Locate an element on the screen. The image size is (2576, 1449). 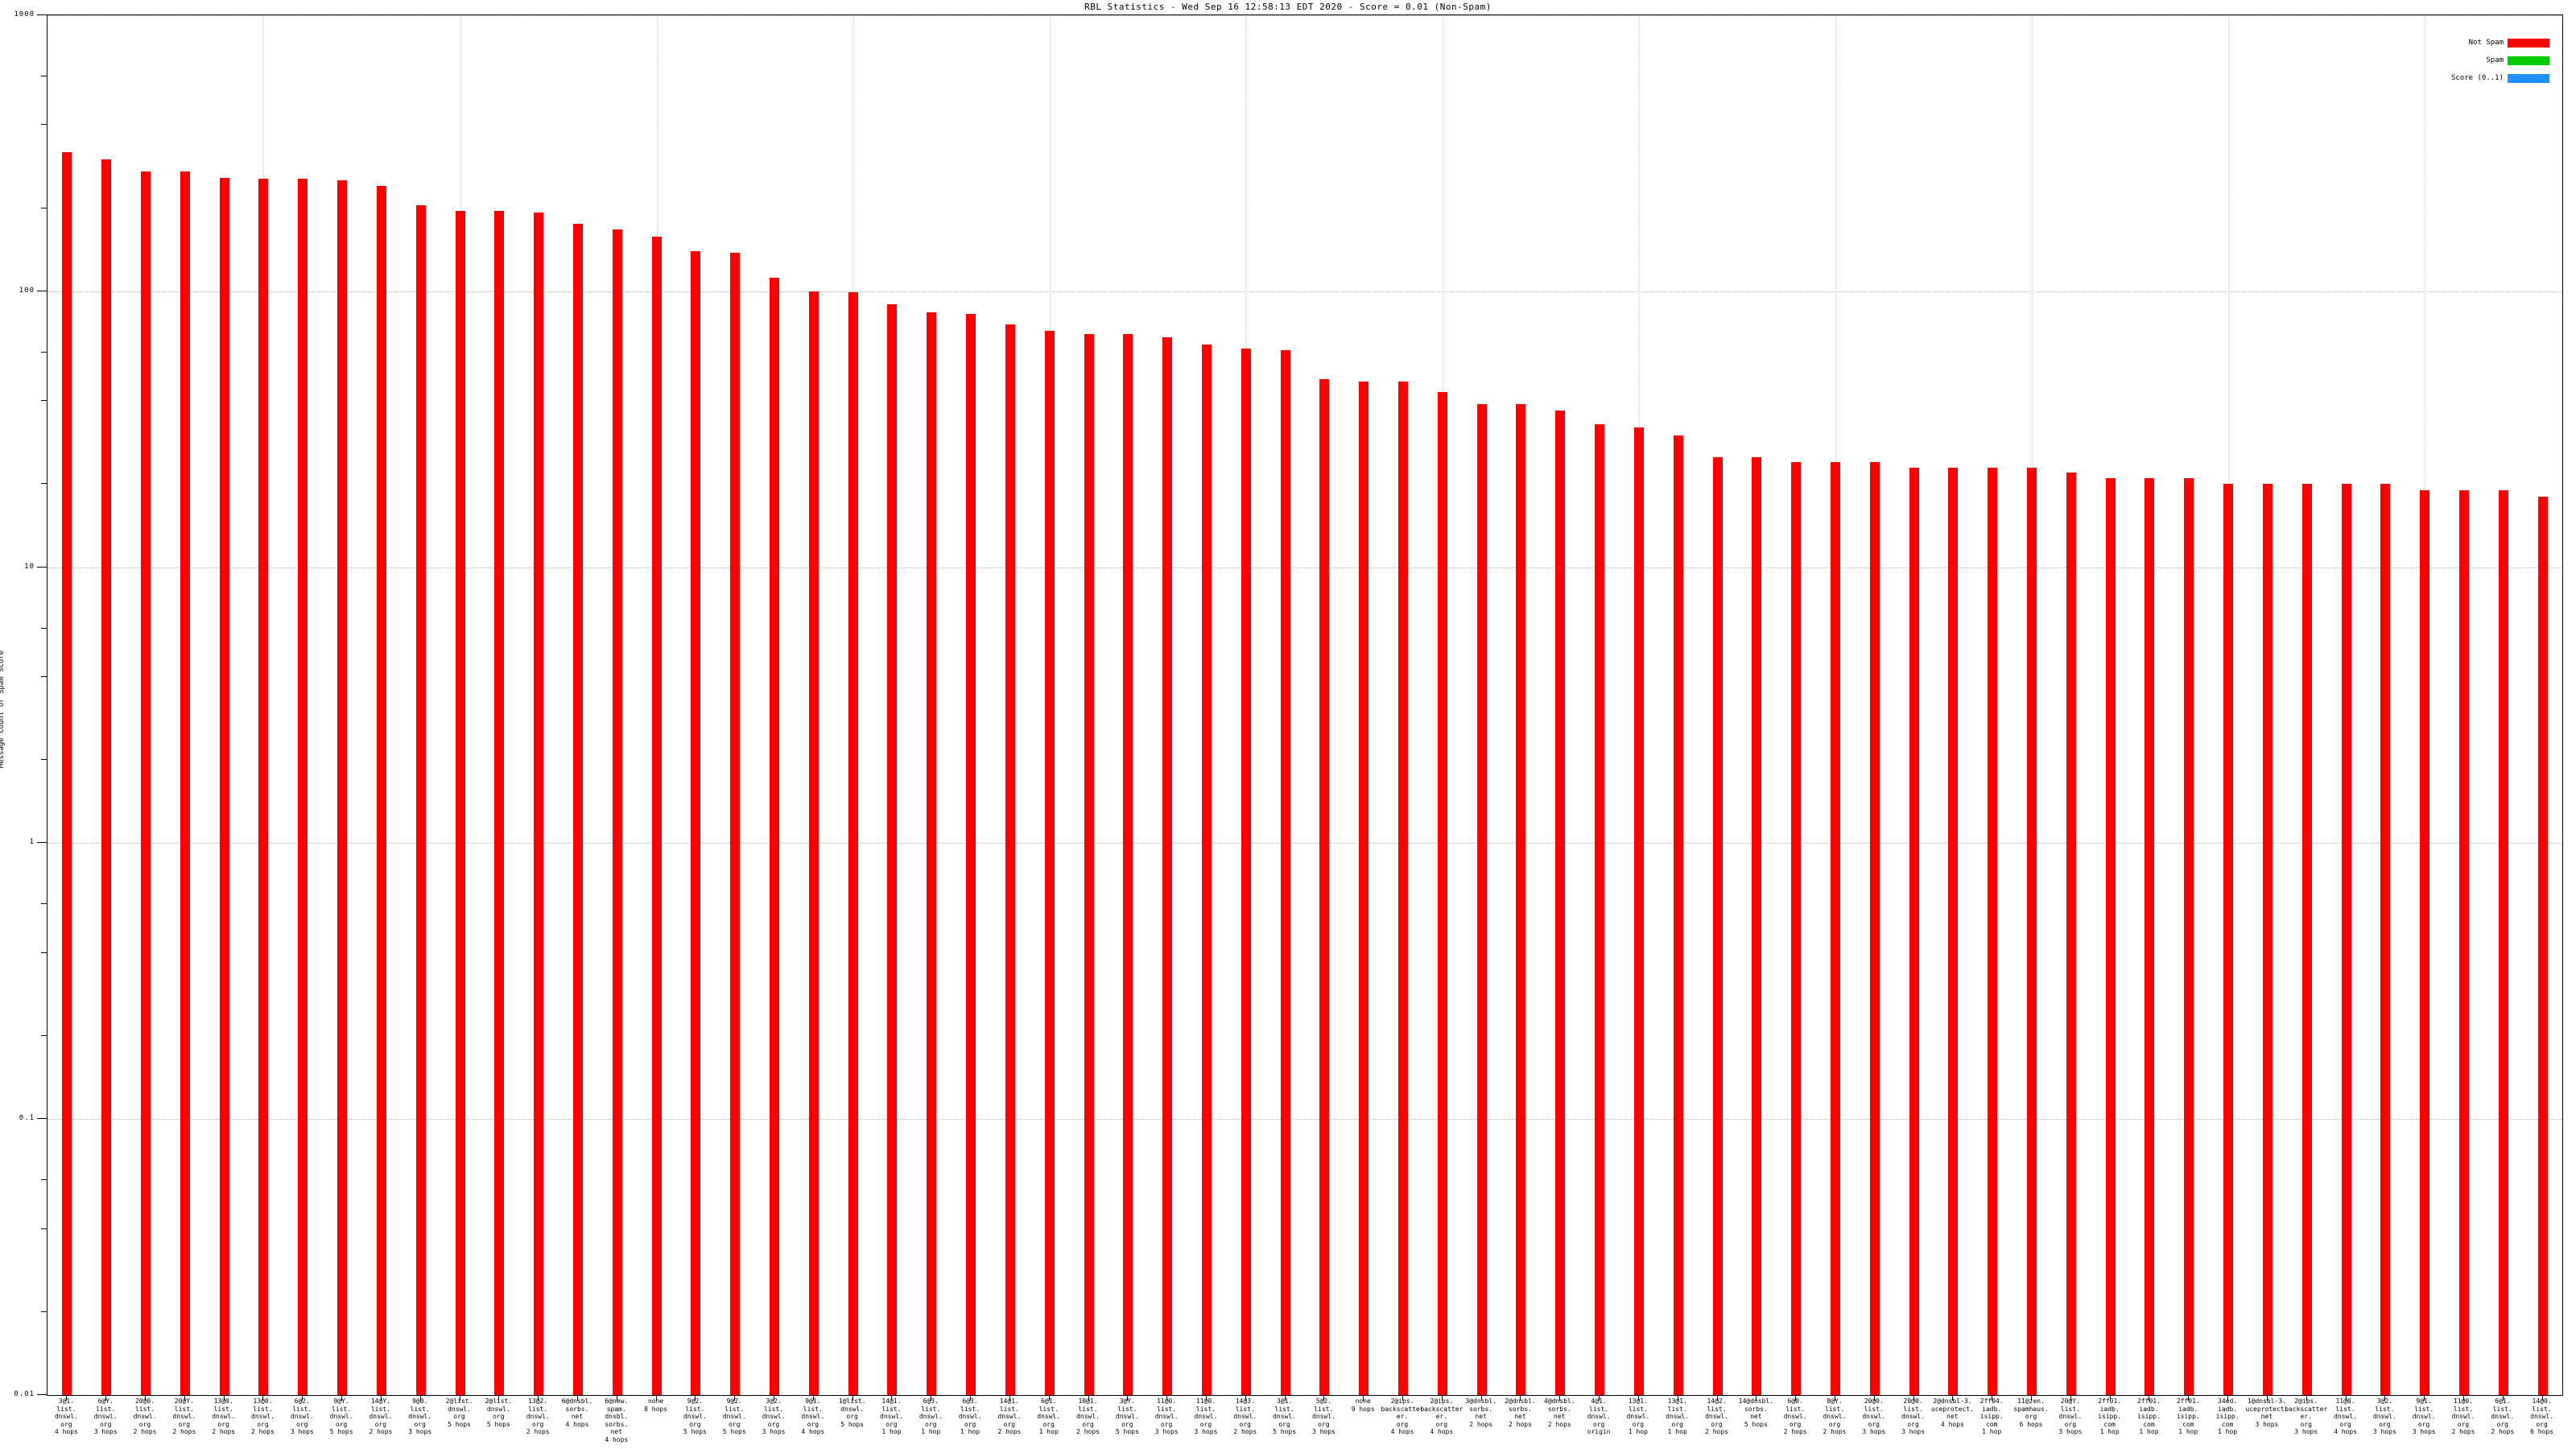
x-axis-tick-label: 2ff01. iadb. isipp. com 1 hop is located at coordinates (2149, 1416).